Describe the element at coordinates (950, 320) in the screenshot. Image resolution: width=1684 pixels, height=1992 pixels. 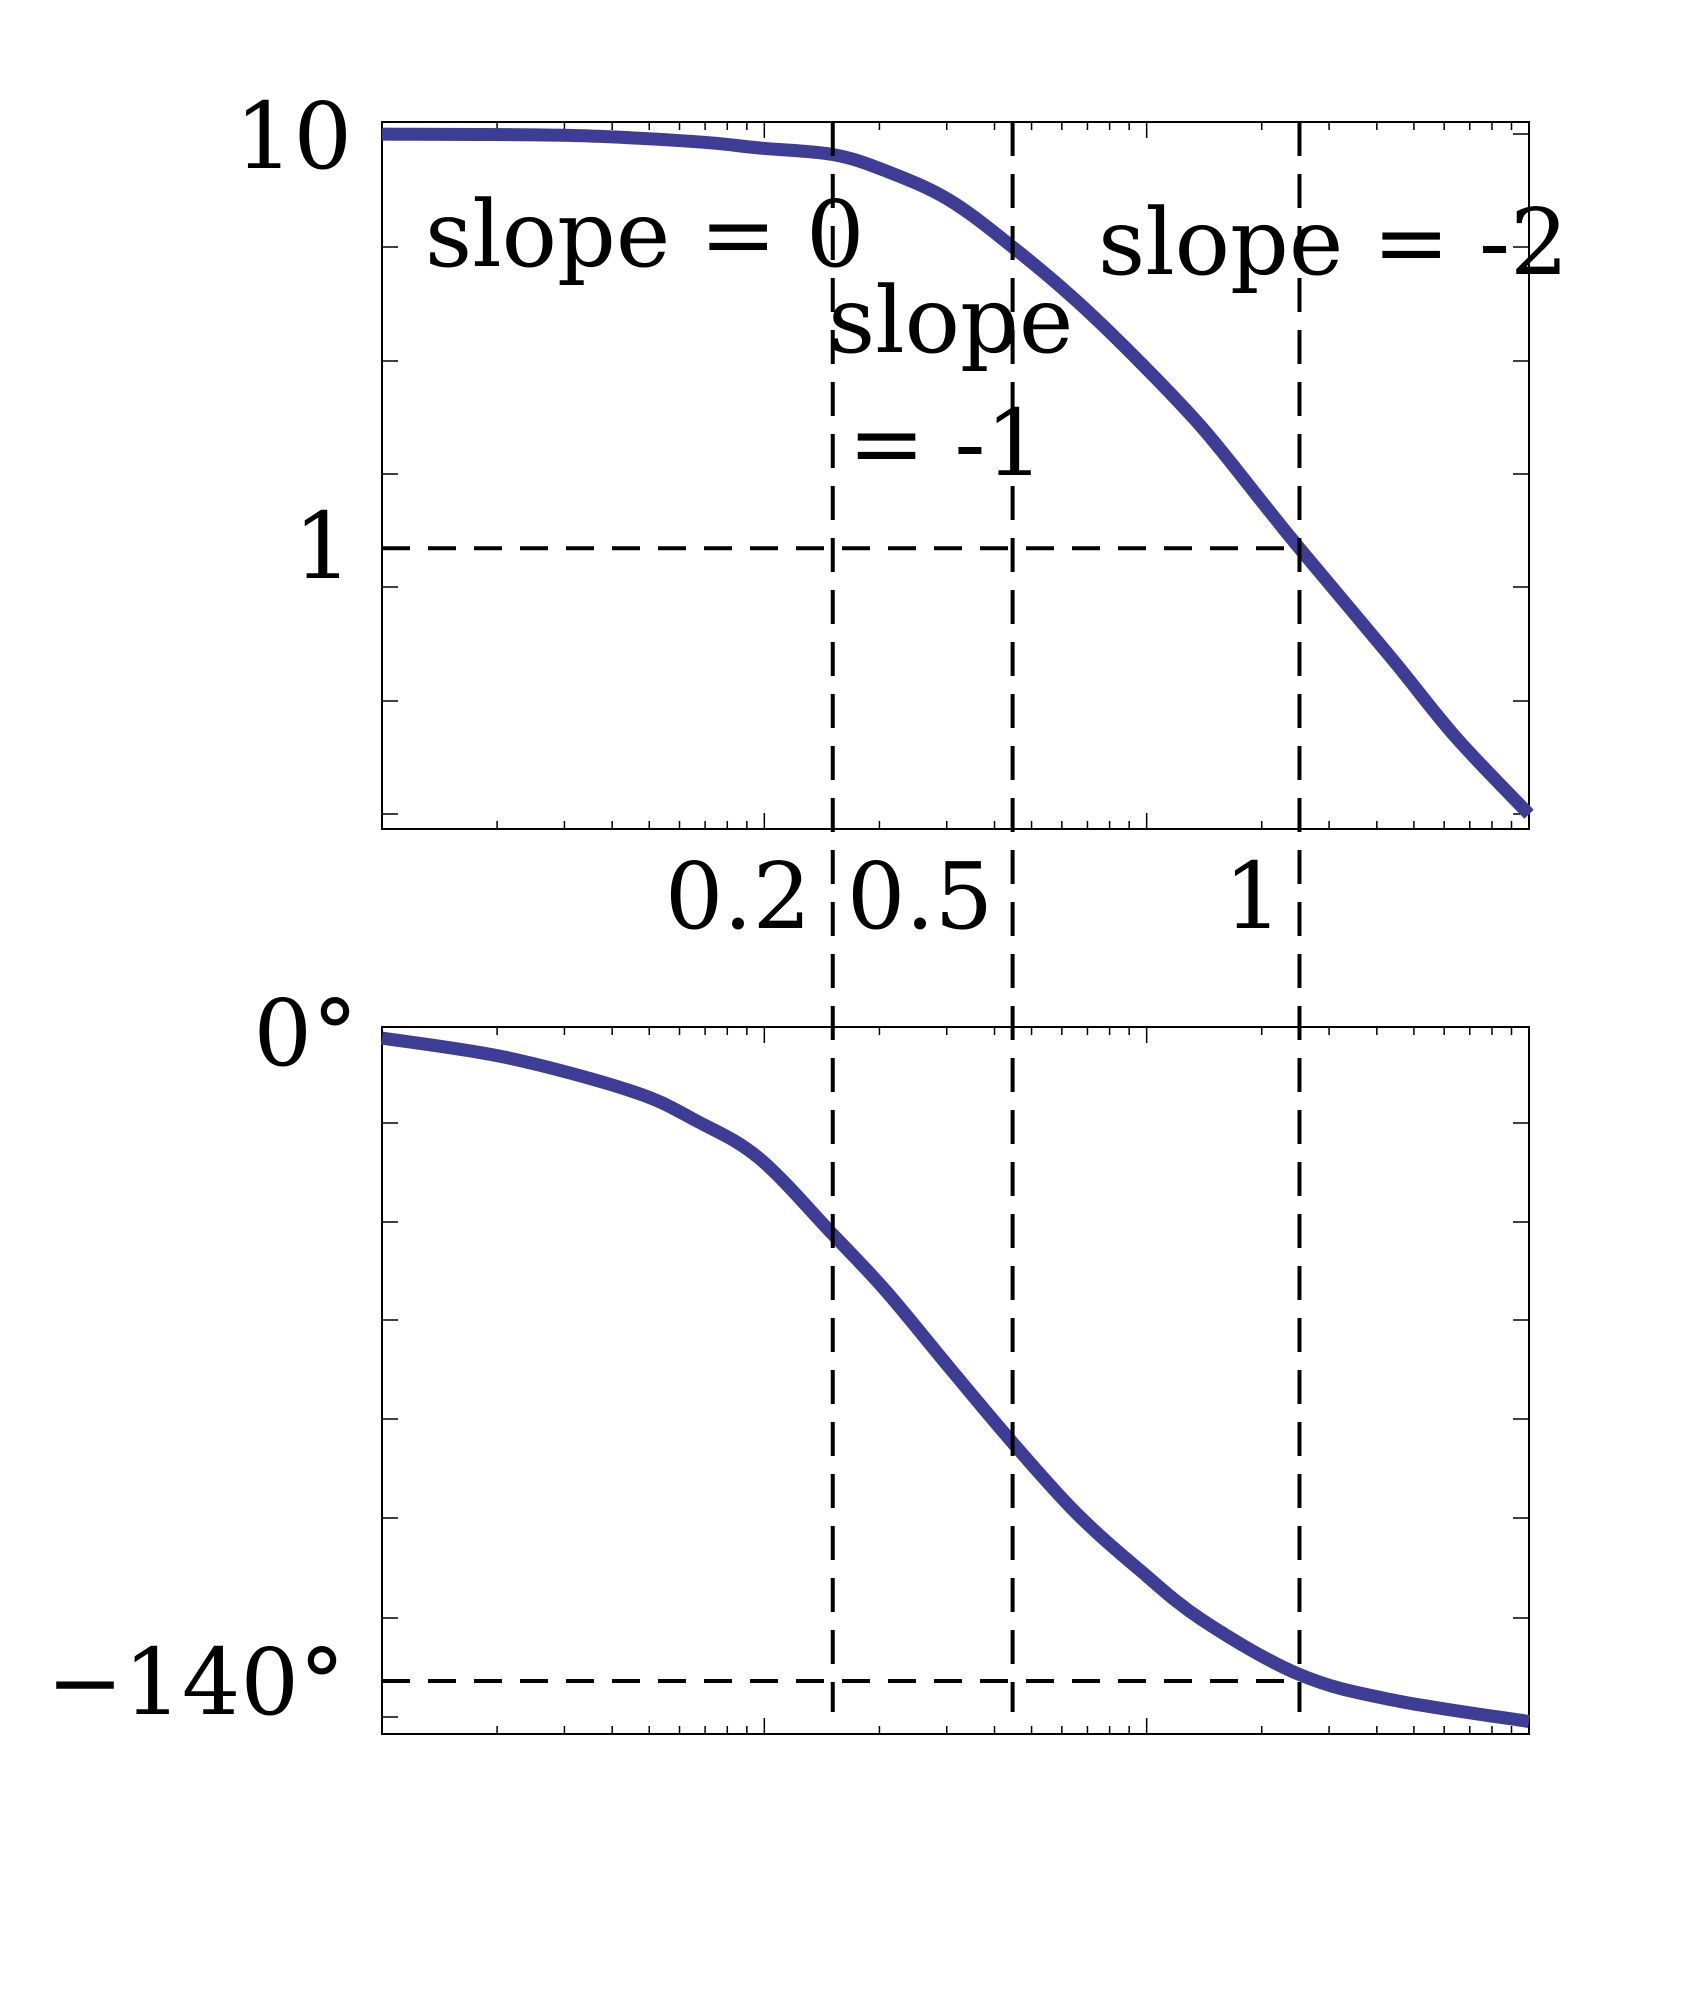
I see `annotation-slope-1-line1: slope` at that location.